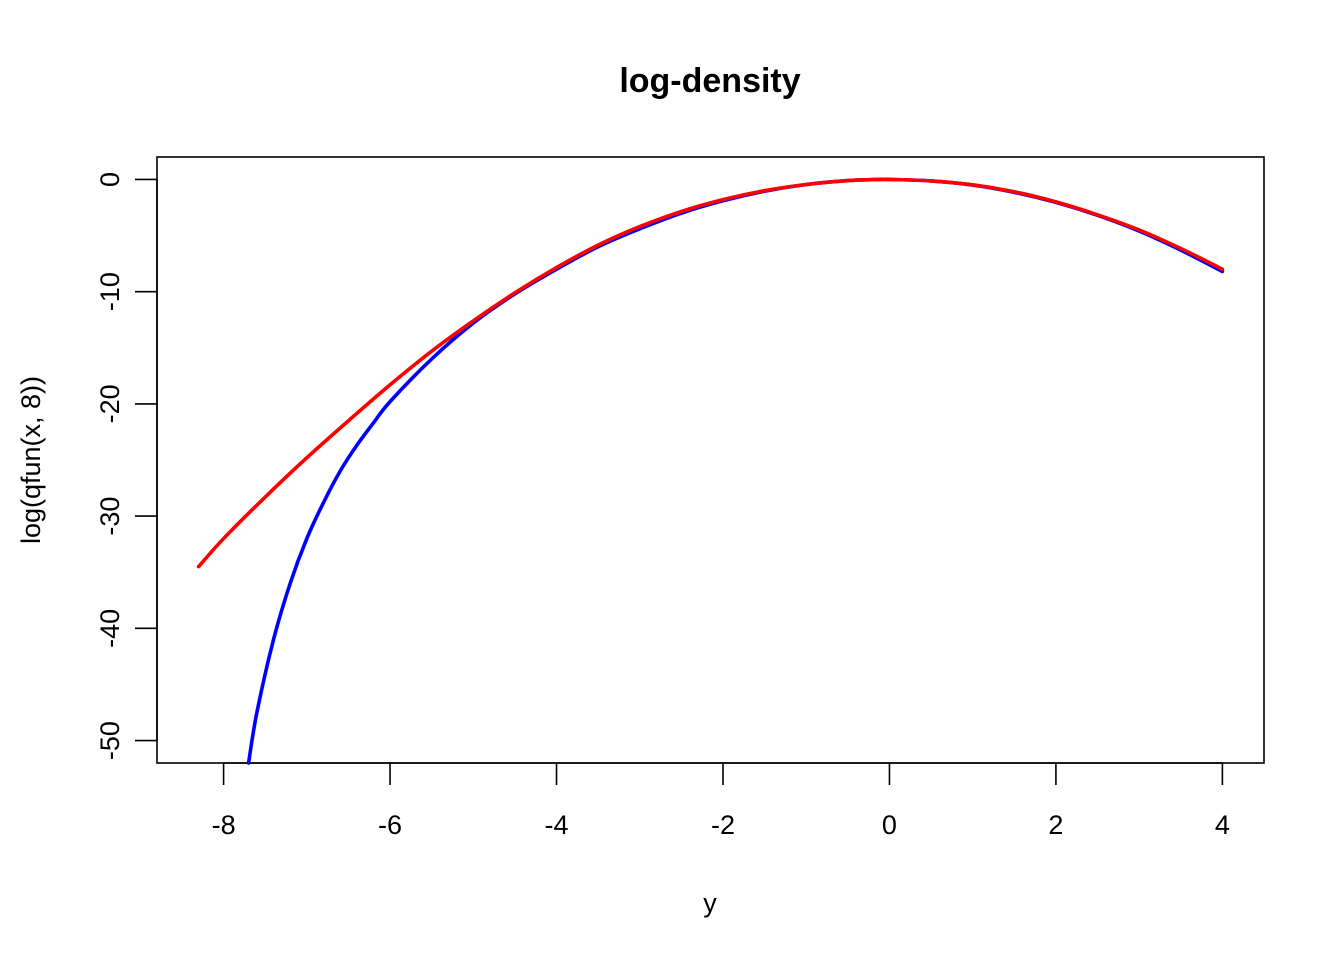 This screenshot has width=1344, height=960. What do you see at coordinates (390, 825) in the screenshot?
I see `x-tick-label: -6` at bounding box center [390, 825].